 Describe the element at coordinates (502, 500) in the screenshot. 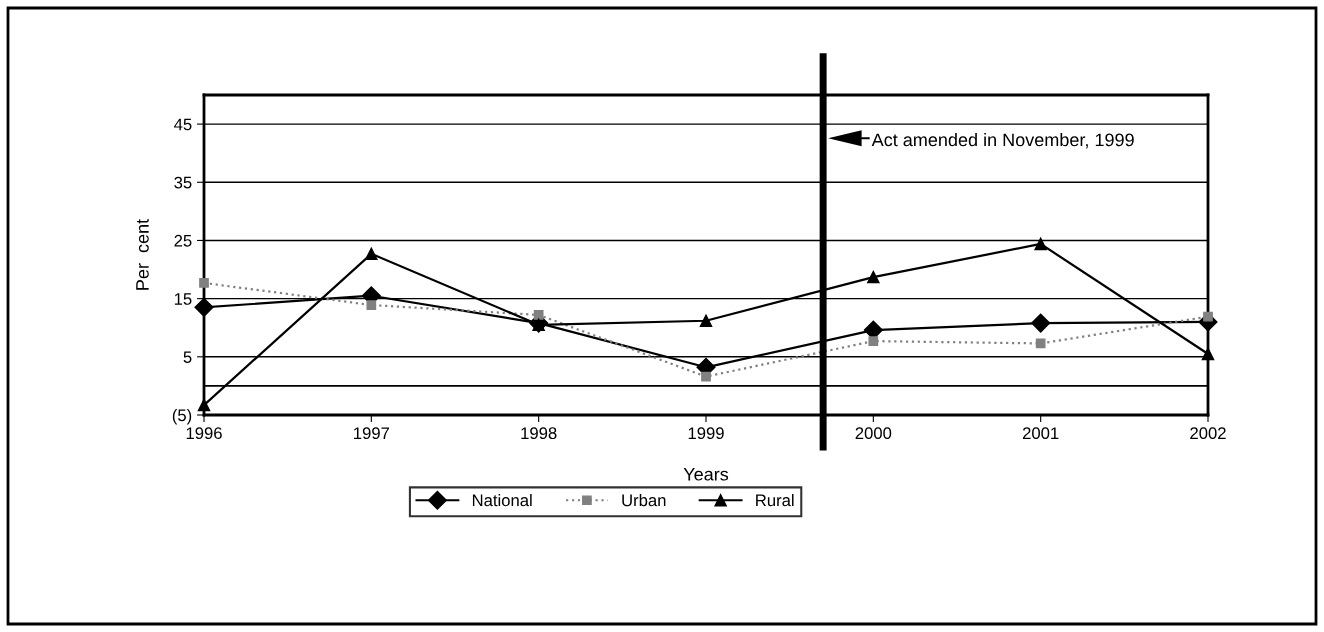

I see `legend-label: National` at that location.